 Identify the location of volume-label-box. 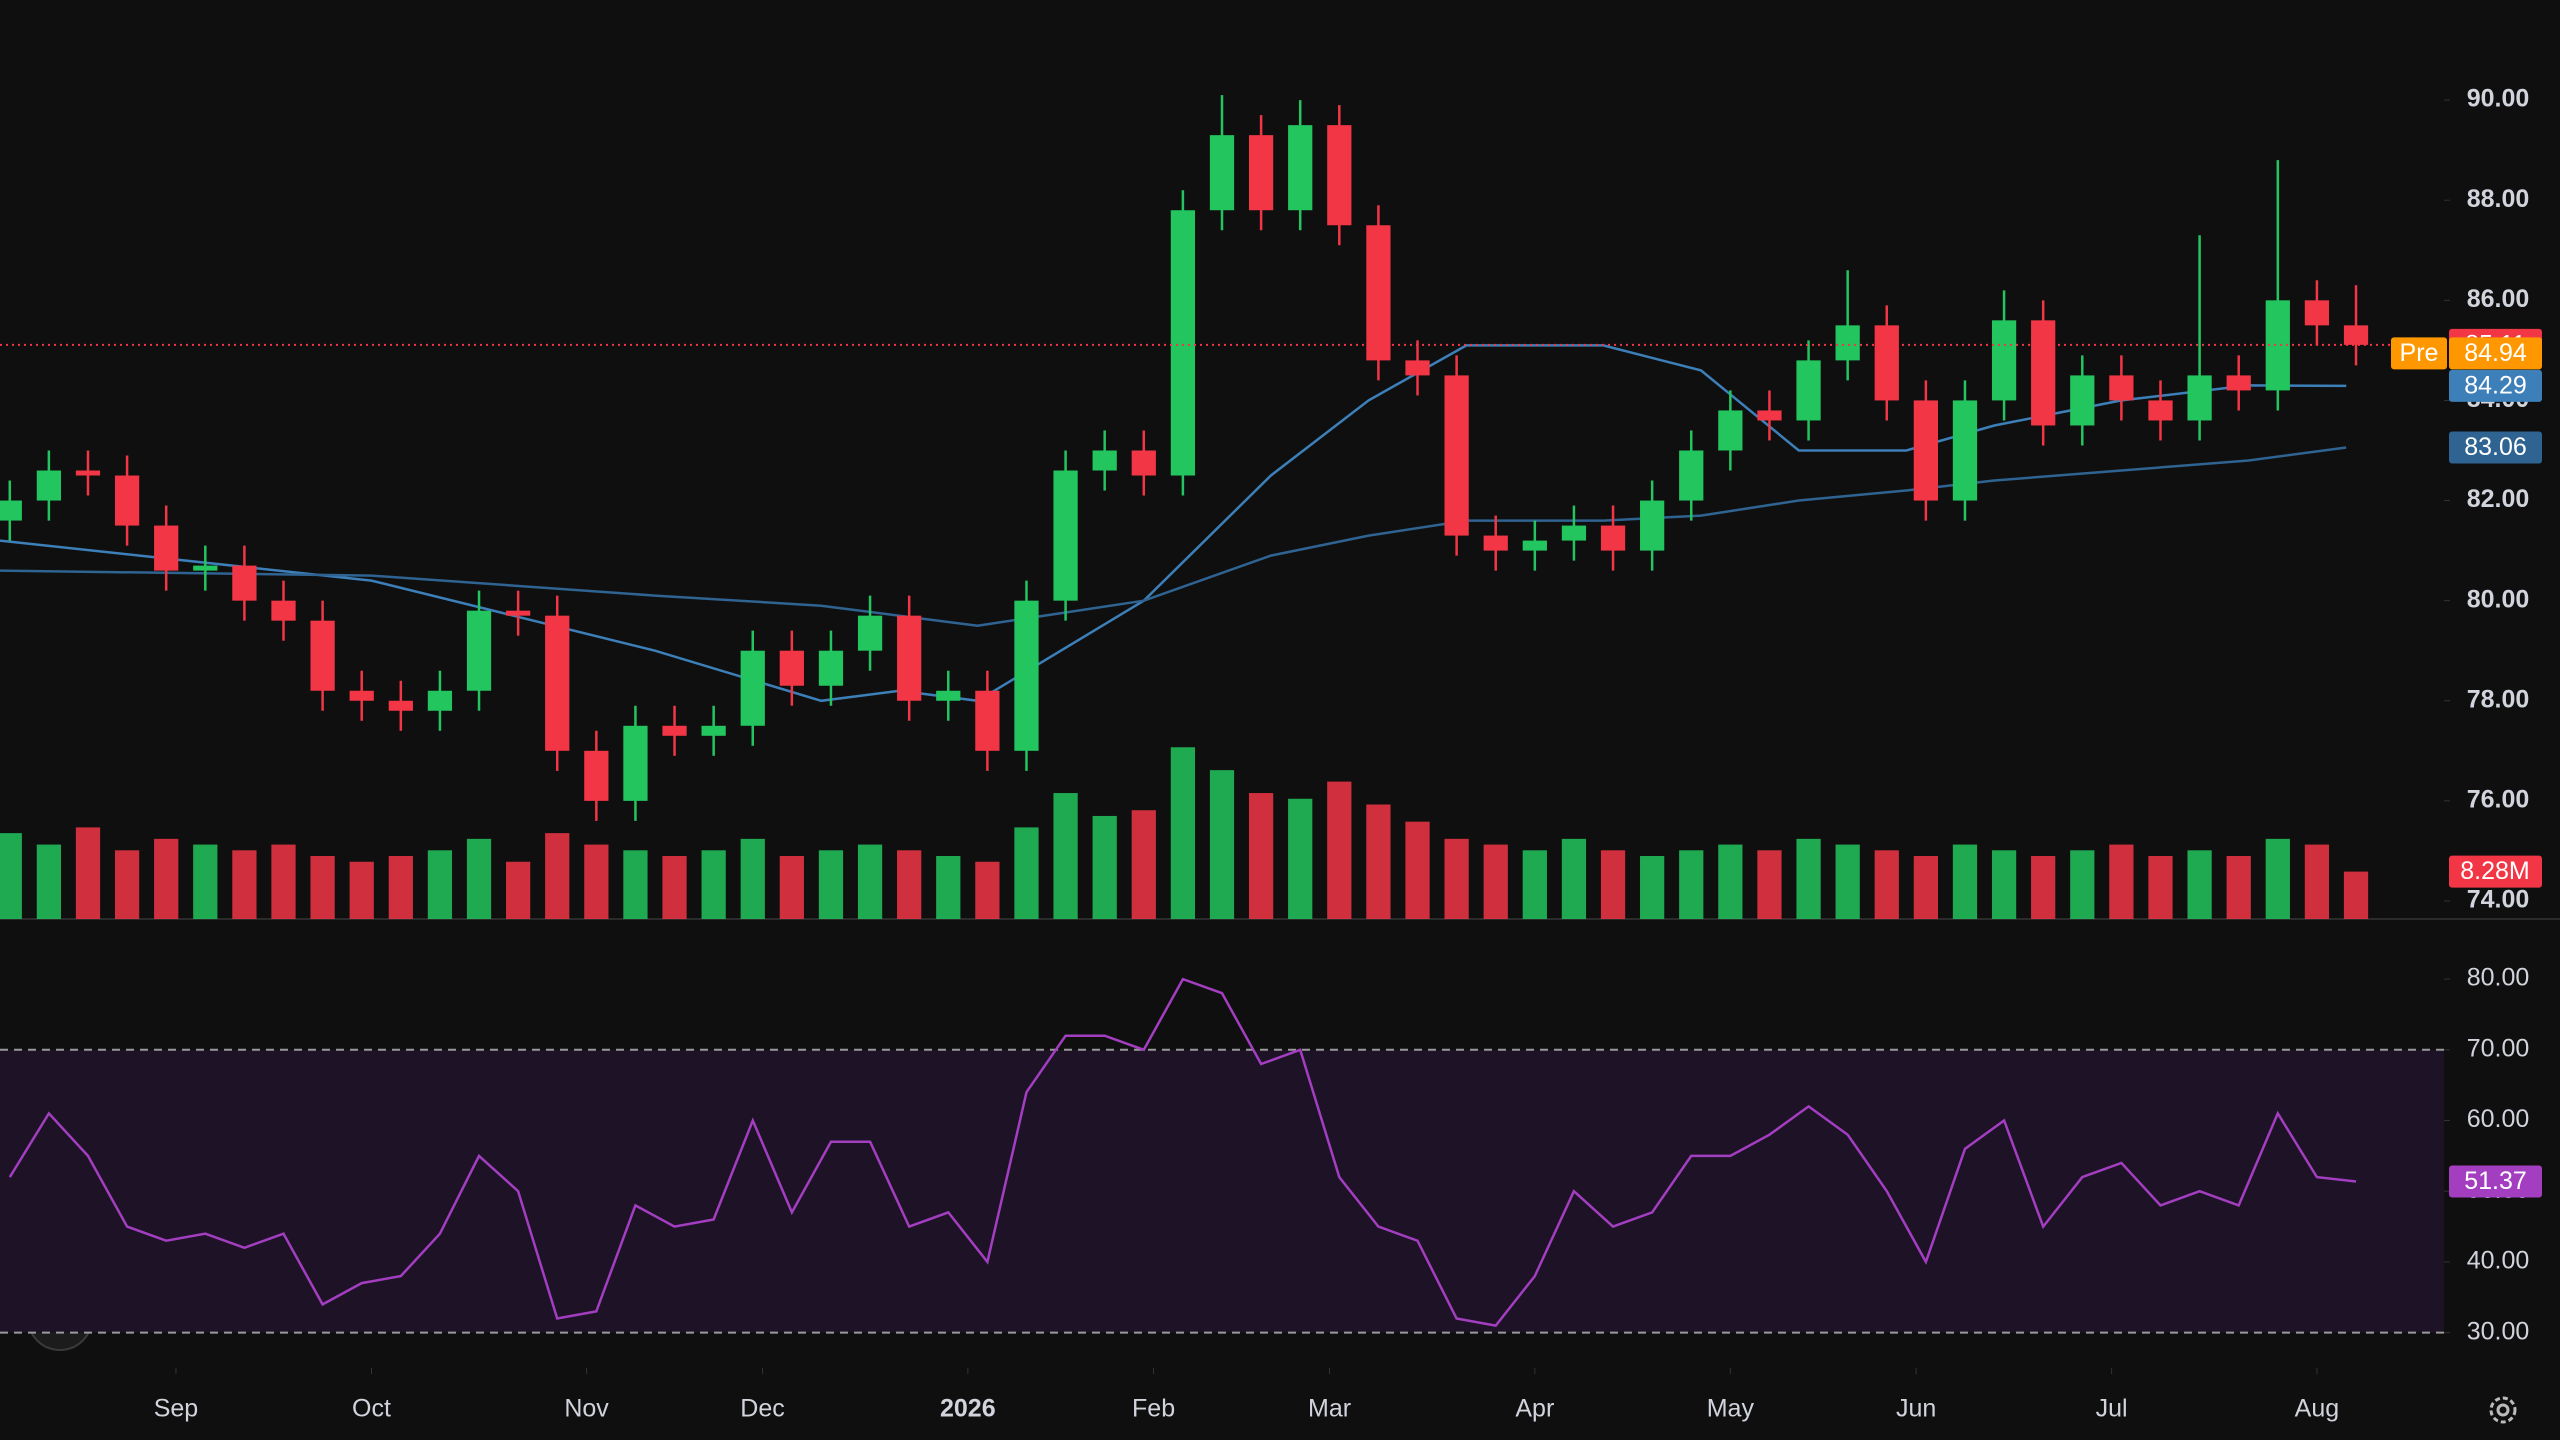
(2495, 871).